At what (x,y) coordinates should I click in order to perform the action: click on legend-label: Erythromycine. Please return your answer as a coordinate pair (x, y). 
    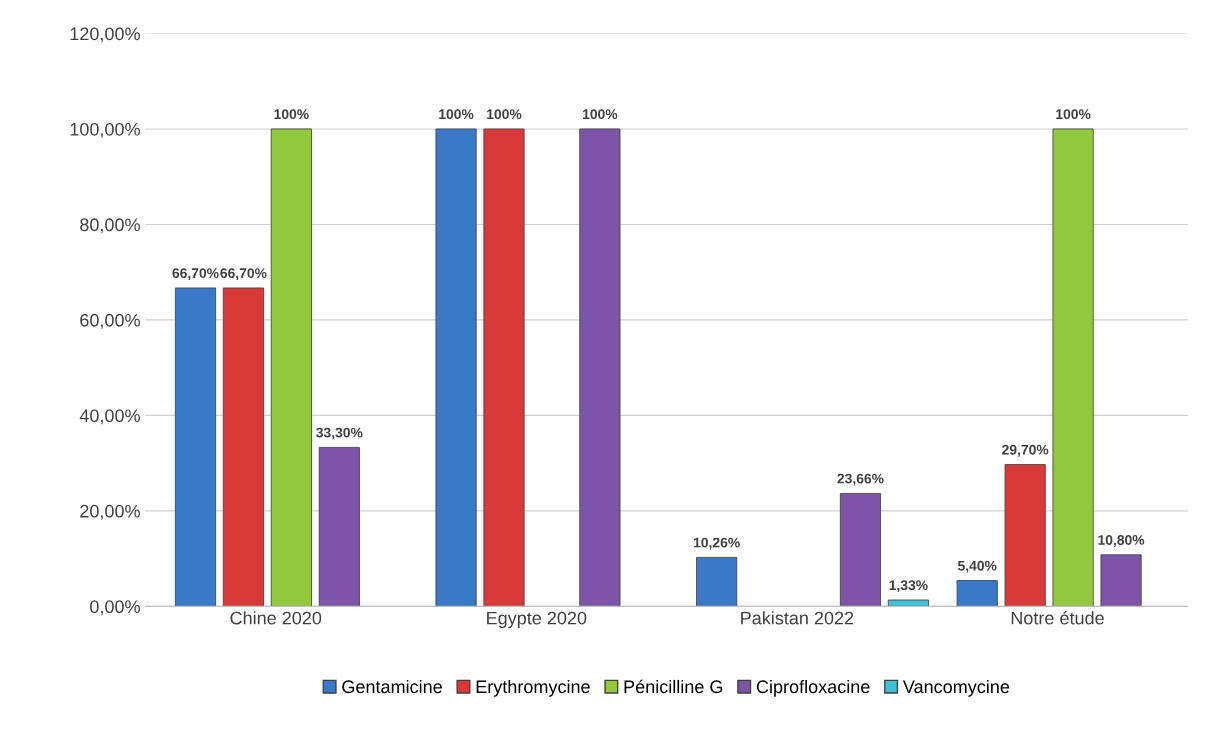
    Looking at the image, I should click on (533, 688).